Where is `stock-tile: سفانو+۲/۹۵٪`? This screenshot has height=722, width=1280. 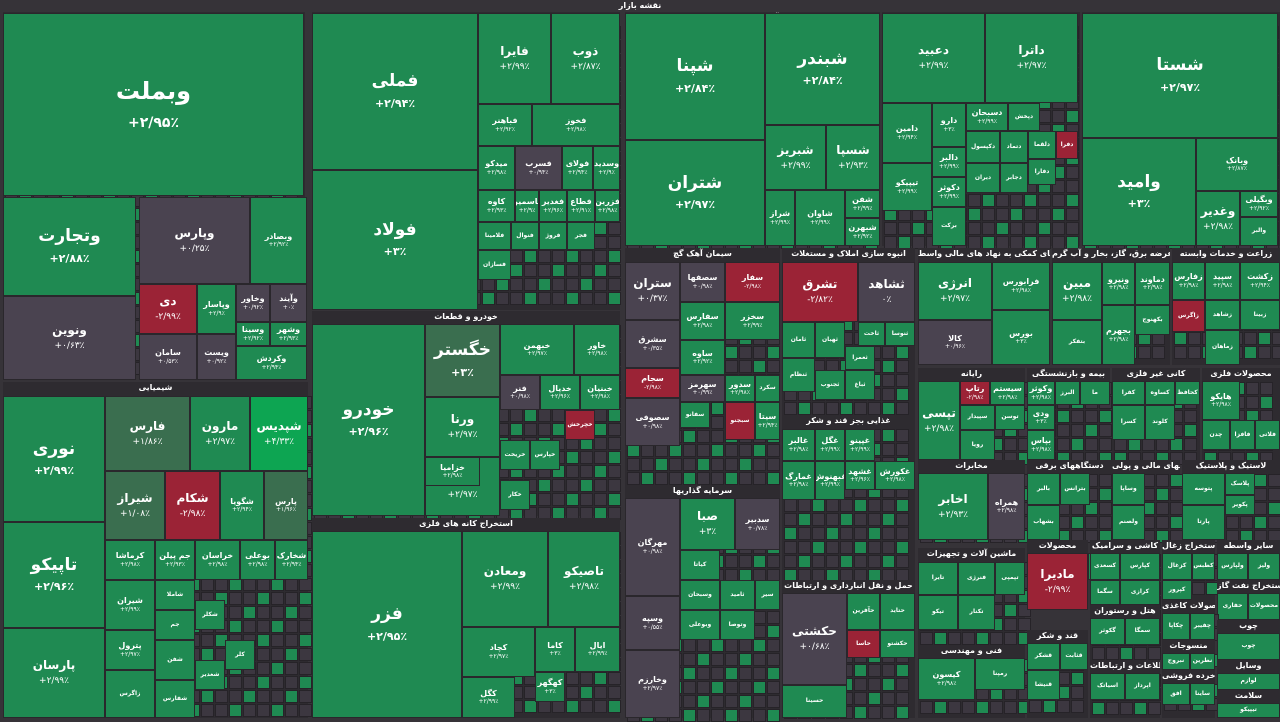
stock-tile: سفانو+۲/۹۵٪ is located at coordinates (695, 415).